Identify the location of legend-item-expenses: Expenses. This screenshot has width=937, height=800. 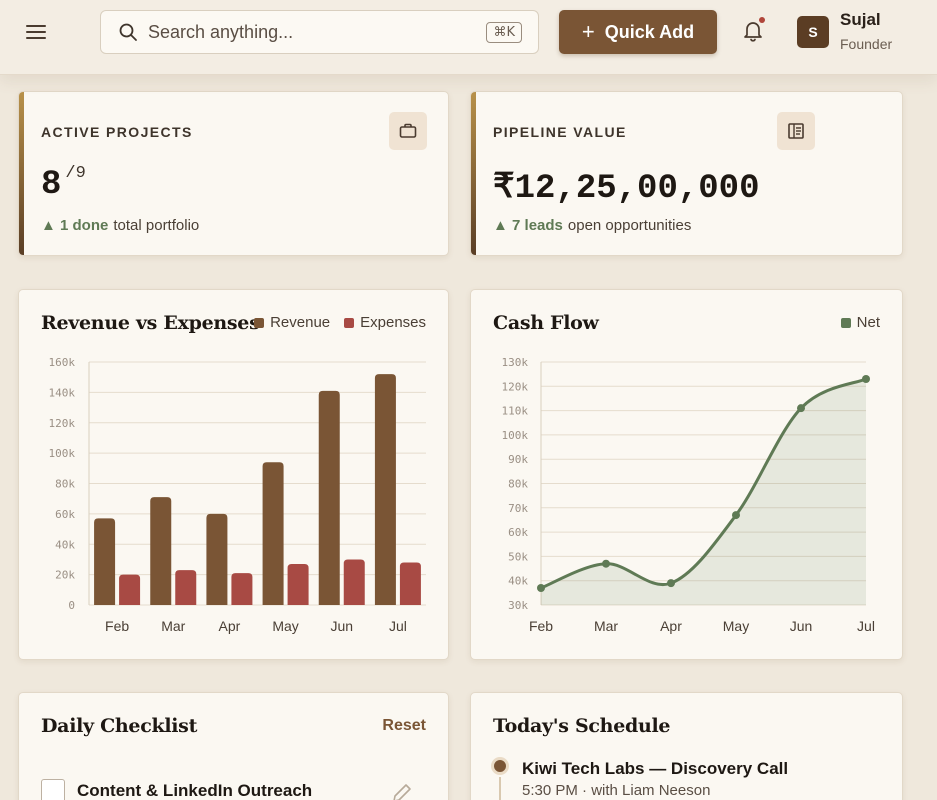
(385, 322).